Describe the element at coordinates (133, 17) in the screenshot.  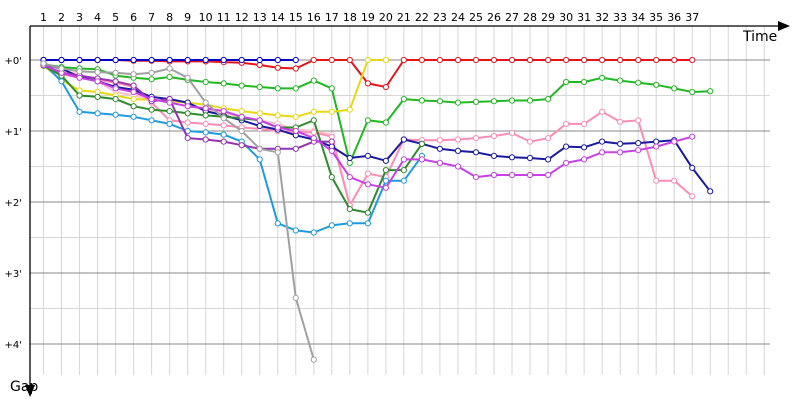
I see `x-tick-label: 6` at that location.